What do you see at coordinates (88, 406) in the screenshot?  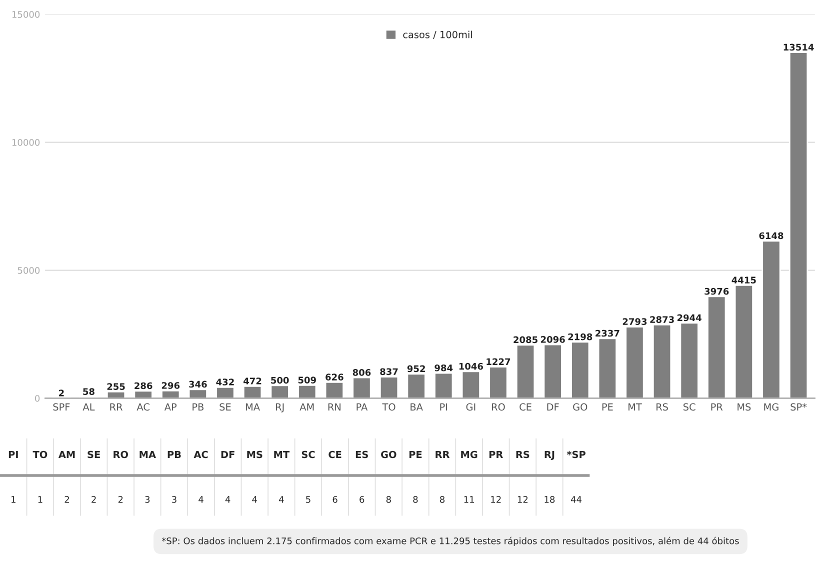 I see `x-tick-label: AL` at bounding box center [88, 406].